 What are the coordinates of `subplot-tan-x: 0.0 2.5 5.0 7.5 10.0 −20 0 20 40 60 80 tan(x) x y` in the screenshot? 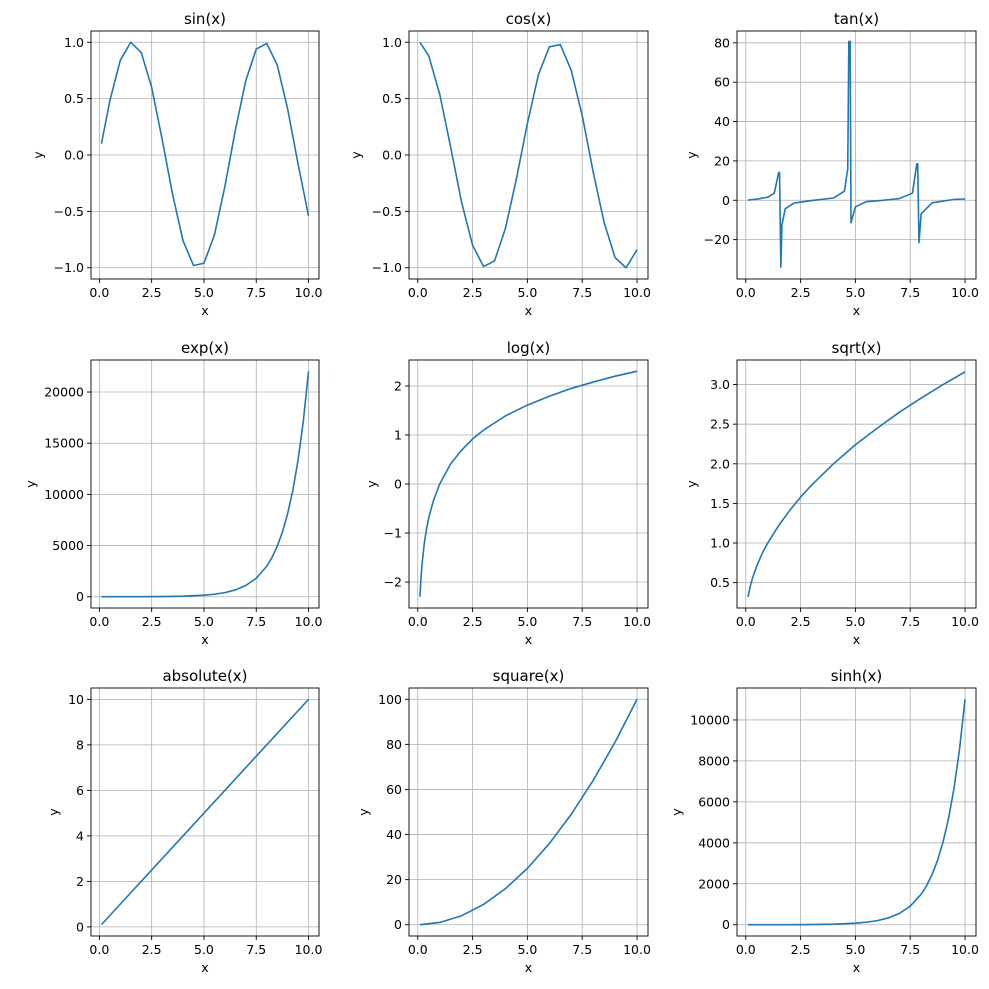 It's located at (831, 164).